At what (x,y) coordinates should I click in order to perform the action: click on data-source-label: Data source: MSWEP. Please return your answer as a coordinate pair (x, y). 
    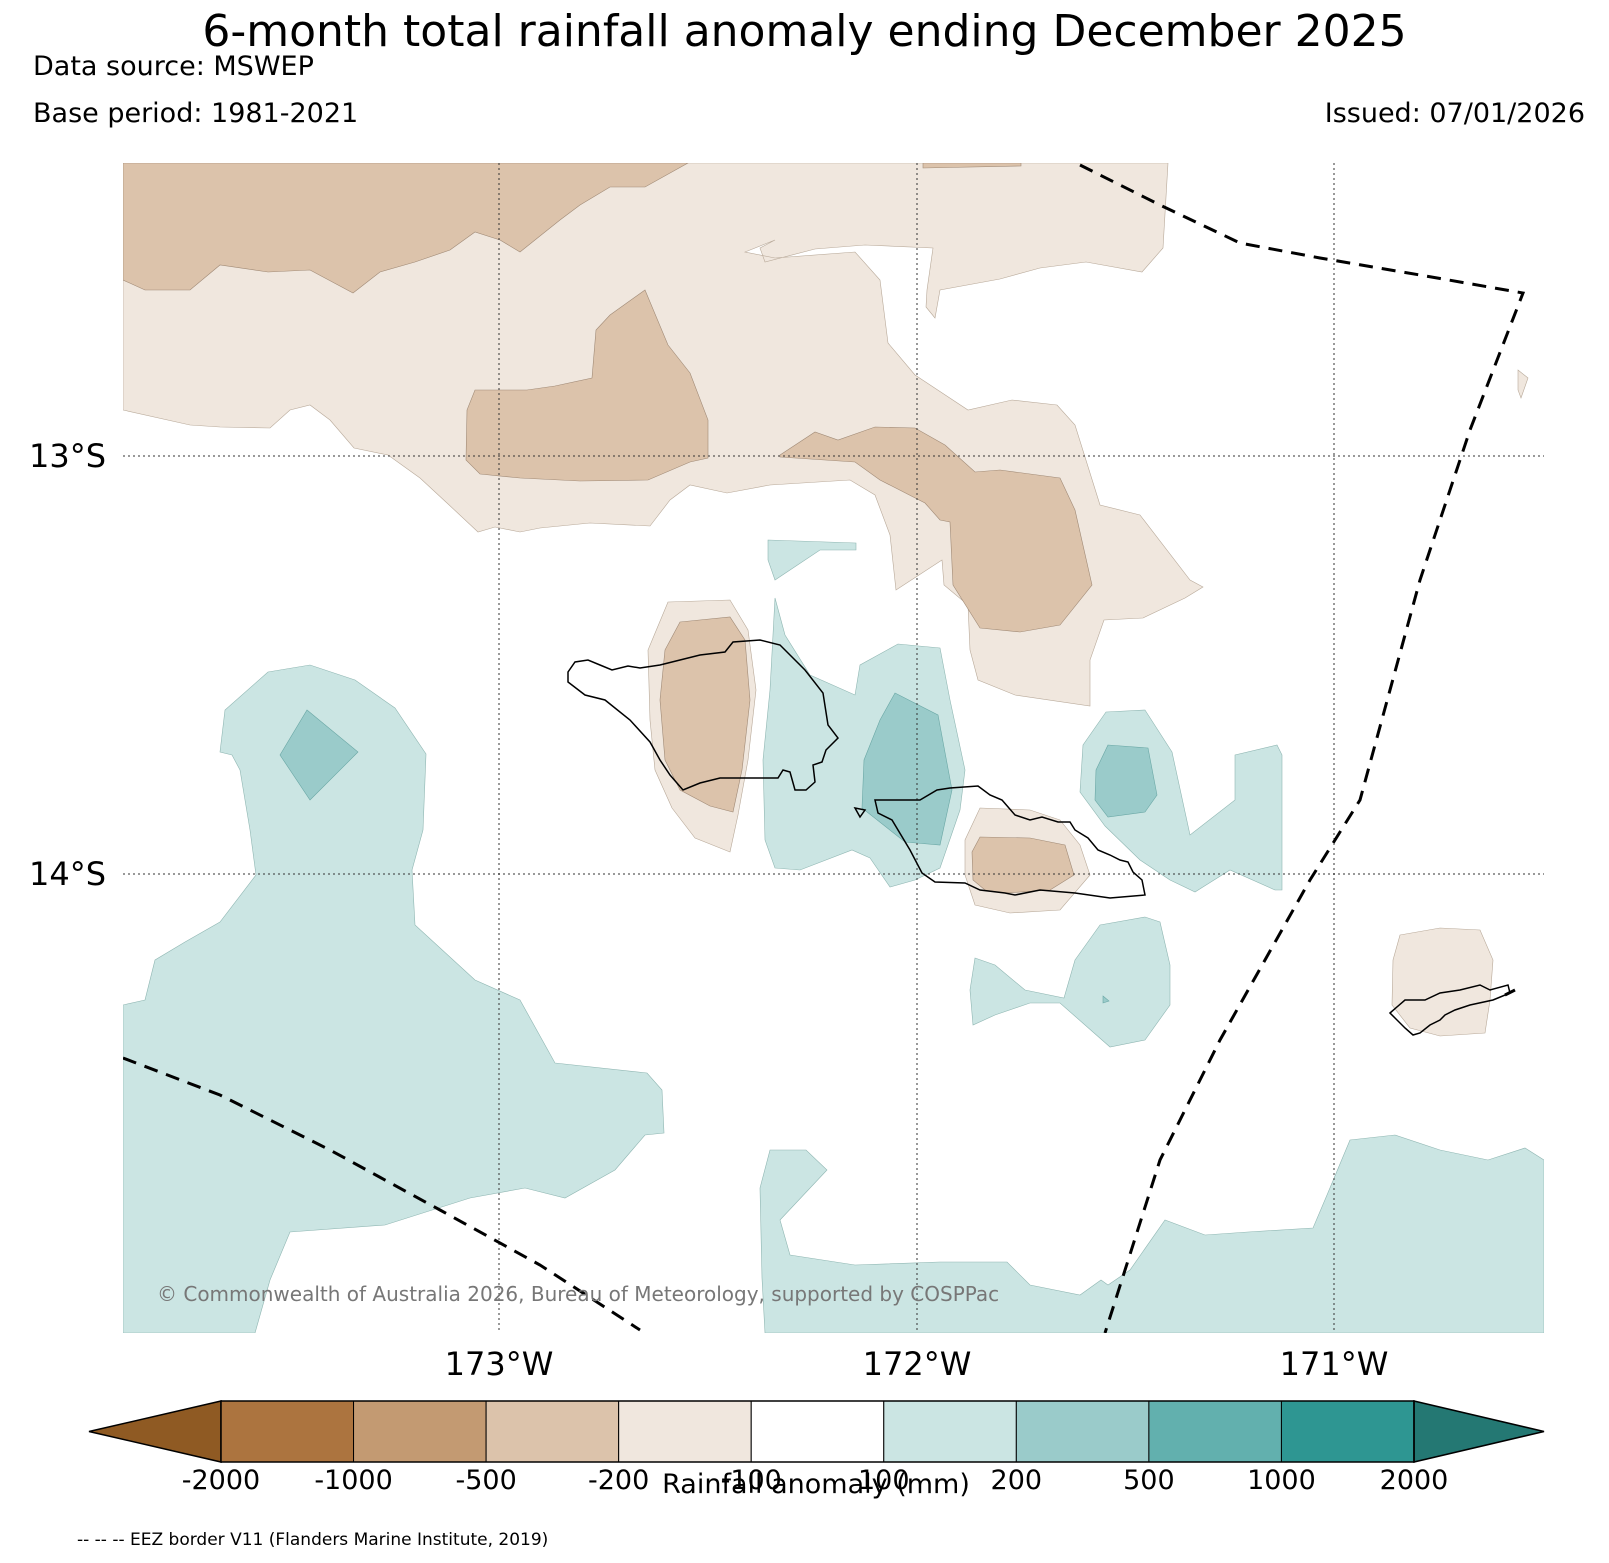
    Looking at the image, I should click on (173, 66).